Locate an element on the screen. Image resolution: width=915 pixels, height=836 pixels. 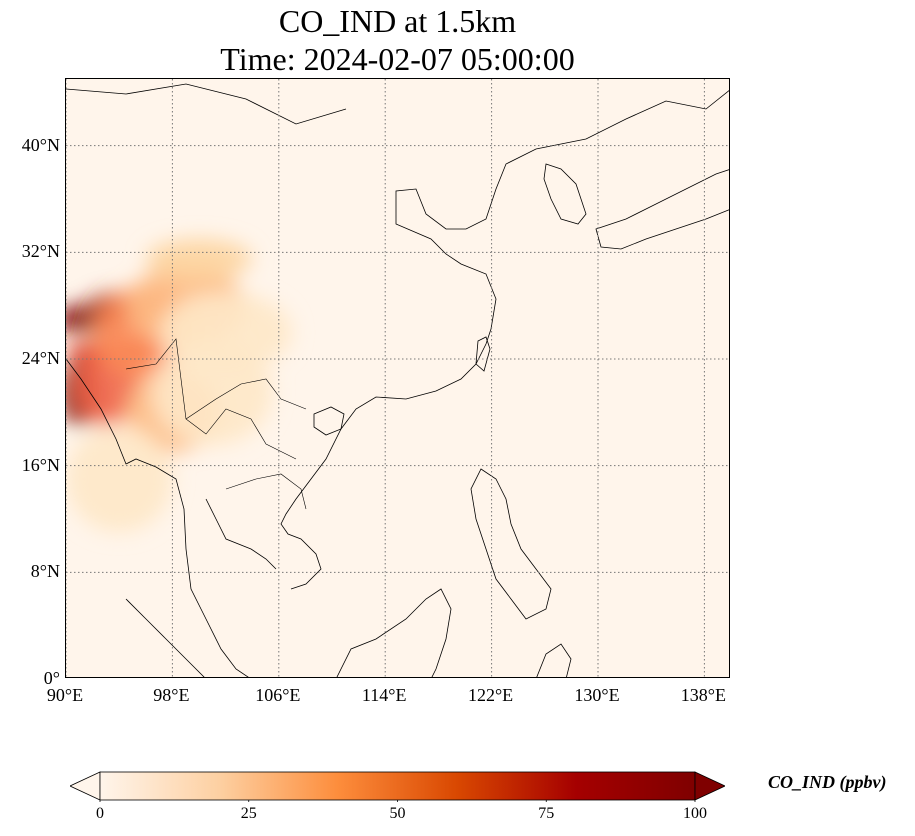
colorbar-tick-label: 25 is located at coordinates (248, 813).